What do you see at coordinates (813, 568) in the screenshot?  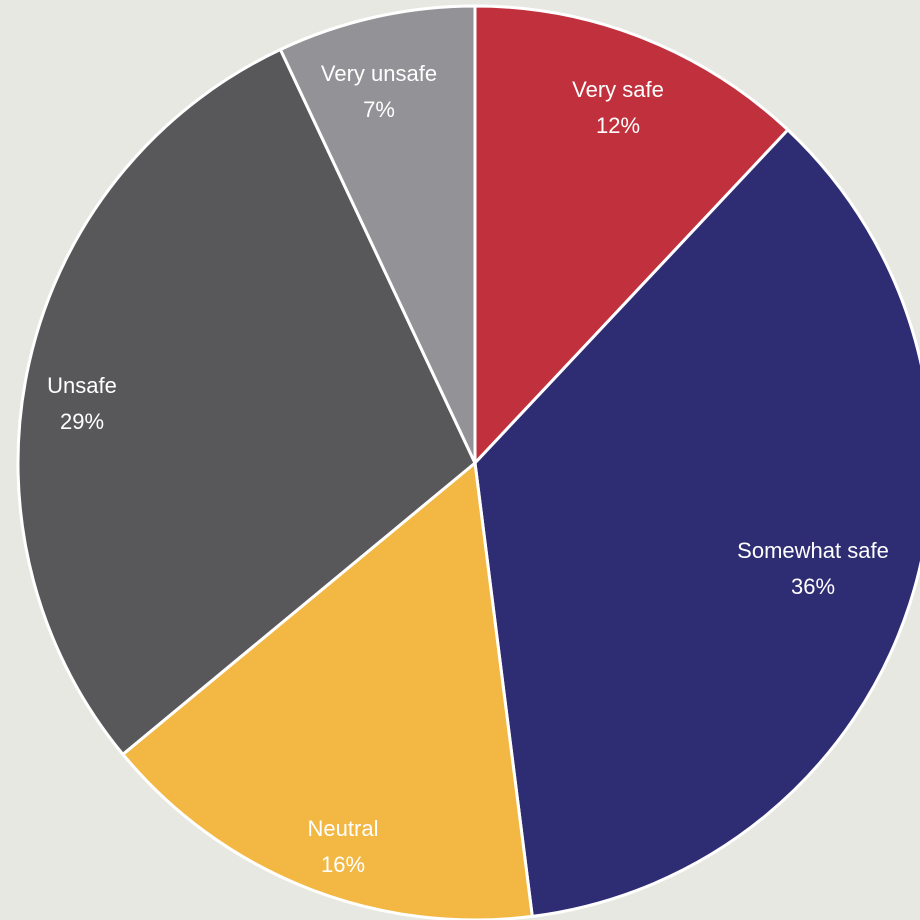 I see `slice-label-somewhat-safe: Somewhat safe 36%` at bounding box center [813, 568].